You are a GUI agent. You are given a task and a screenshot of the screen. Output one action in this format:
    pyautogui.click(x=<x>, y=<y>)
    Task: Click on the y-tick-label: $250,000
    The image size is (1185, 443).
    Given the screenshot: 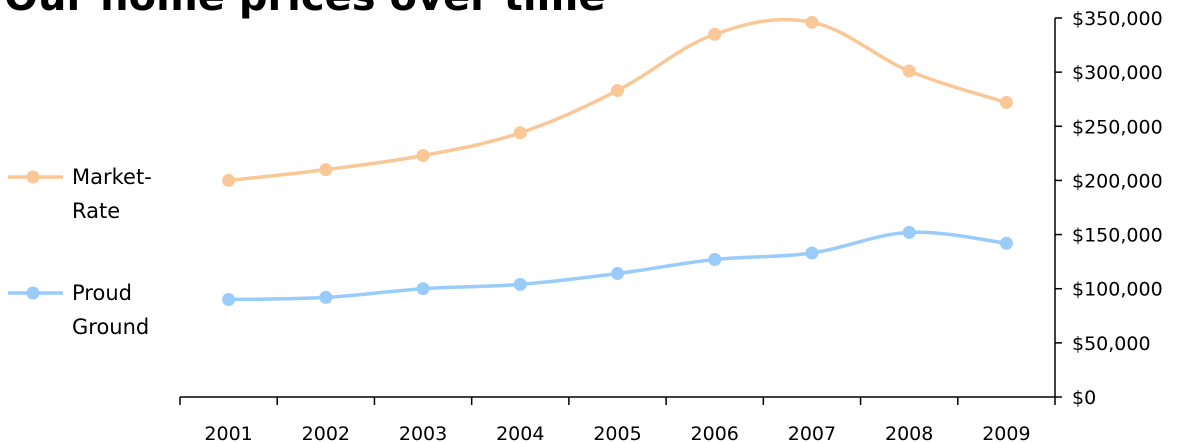 What is the action you would take?
    pyautogui.click(x=1117, y=127)
    